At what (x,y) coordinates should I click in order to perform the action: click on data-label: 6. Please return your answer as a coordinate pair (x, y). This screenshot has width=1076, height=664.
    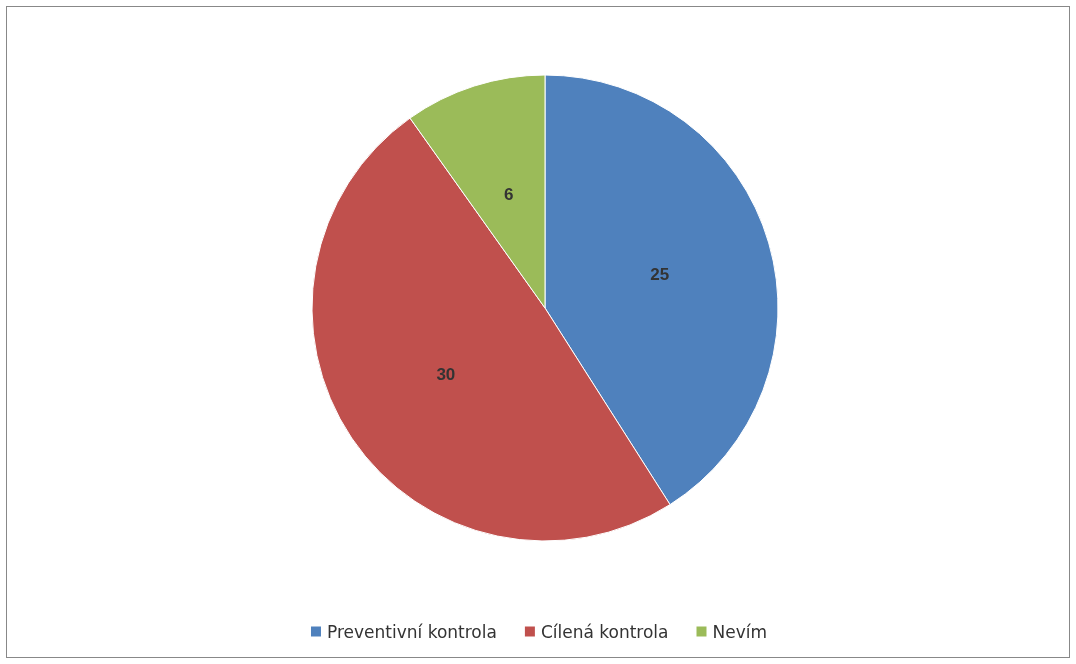
    Looking at the image, I should click on (508, 194).